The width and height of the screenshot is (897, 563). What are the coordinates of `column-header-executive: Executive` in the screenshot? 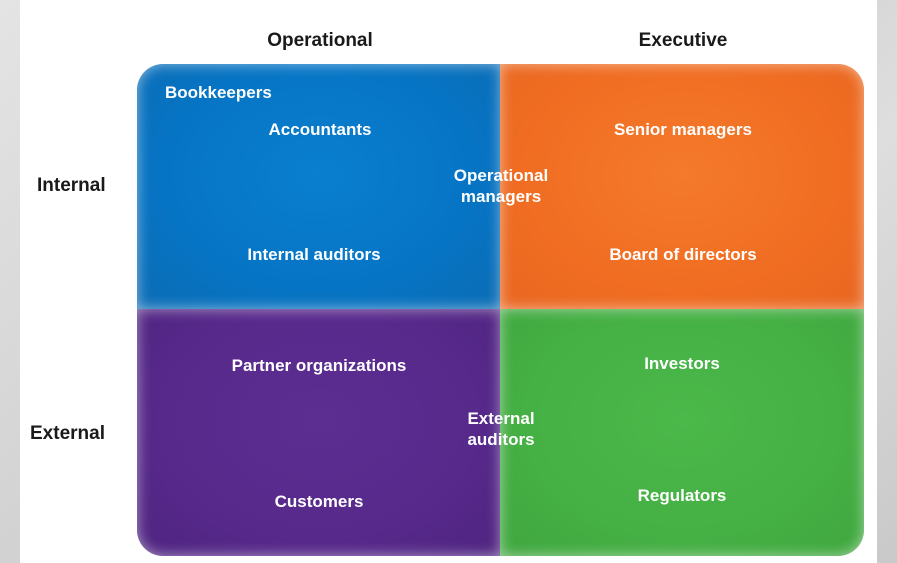 It's located at (683, 40).